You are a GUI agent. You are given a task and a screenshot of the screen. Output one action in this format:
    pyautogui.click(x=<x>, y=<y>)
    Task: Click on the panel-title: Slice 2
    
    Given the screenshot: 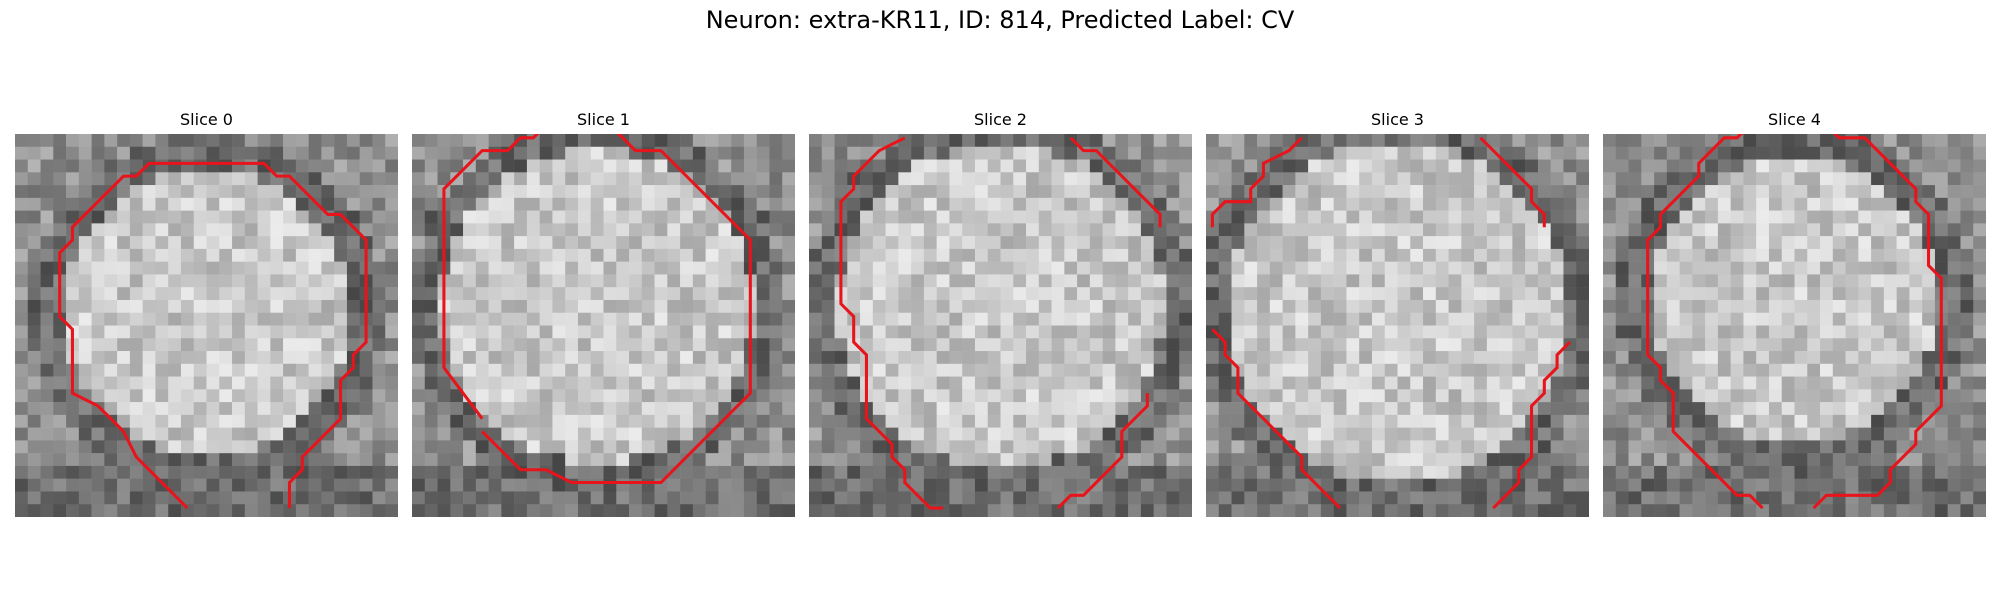 What is the action you would take?
    pyautogui.click(x=1000, y=119)
    